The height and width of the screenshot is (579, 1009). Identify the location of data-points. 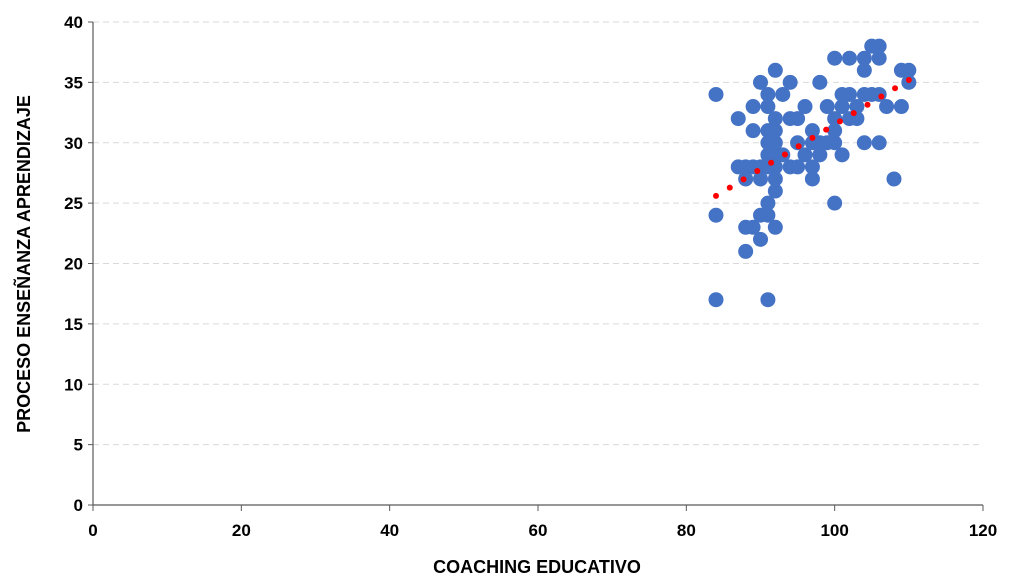
(812, 173).